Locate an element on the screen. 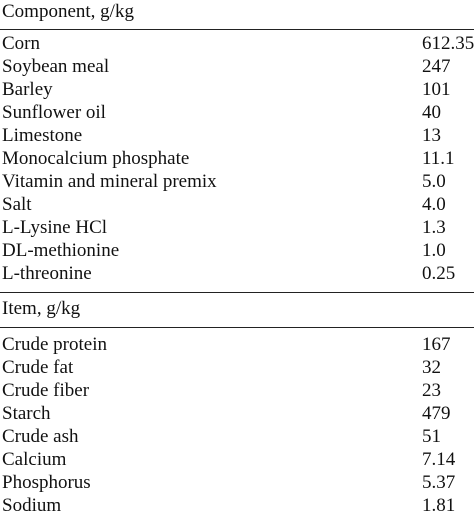  row-label: Monocalcium phosphate is located at coordinates (96, 158).